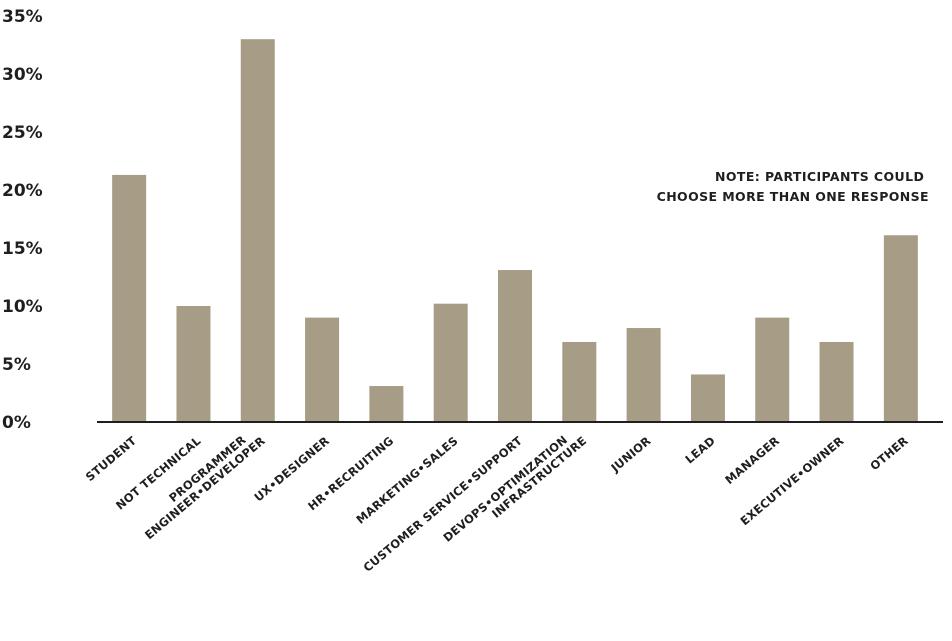  Describe the element at coordinates (22, 220) in the screenshot. I see `y-axis-tick-labels: 0% 5% 10% 15% 20% 25% 30% 35%` at that location.